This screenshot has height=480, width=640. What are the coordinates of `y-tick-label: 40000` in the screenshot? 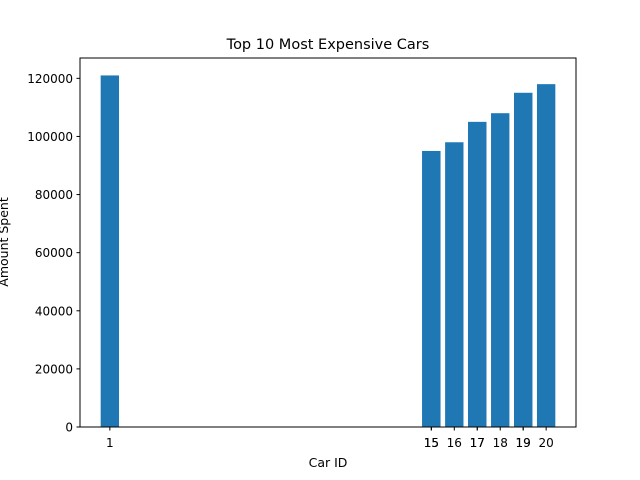 It's located at (54, 311).